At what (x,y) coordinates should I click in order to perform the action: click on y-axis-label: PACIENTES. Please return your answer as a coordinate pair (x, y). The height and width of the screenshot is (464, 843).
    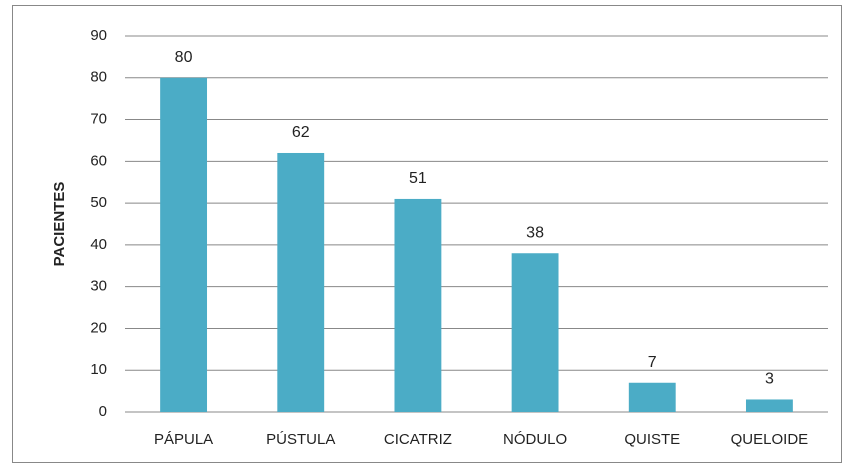
    Looking at the image, I should click on (59, 224).